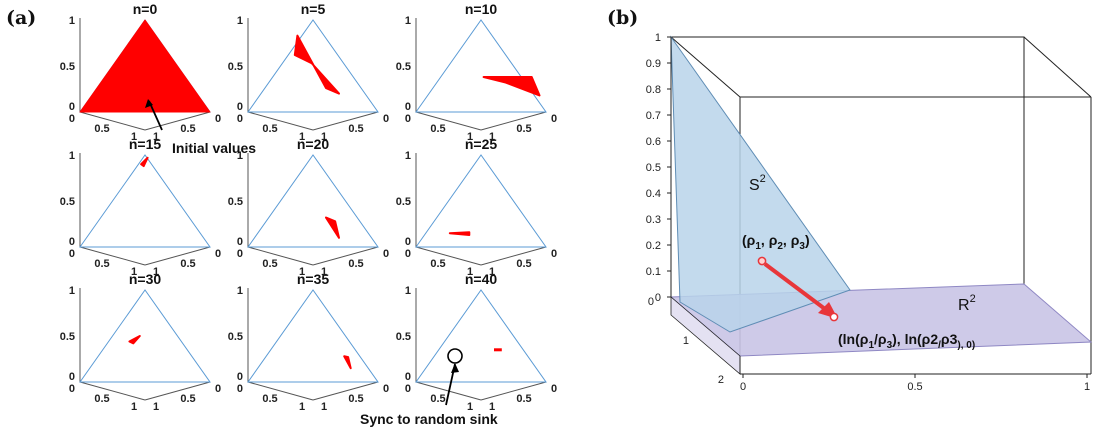  I want to click on ternary-subplot: n=15 0 0.5 1 0 0.5 1 1 0.5 0, so click(140, 207).